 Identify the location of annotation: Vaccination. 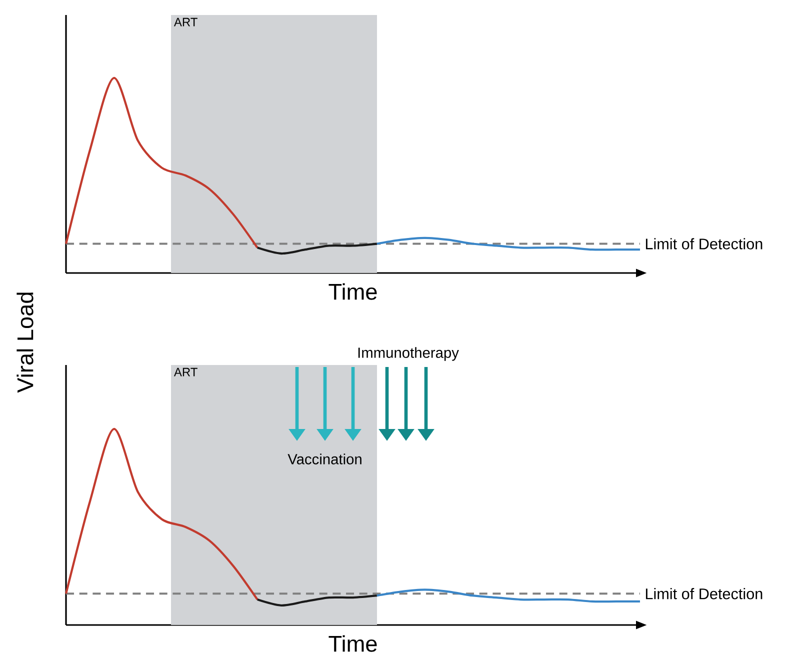
(325, 459).